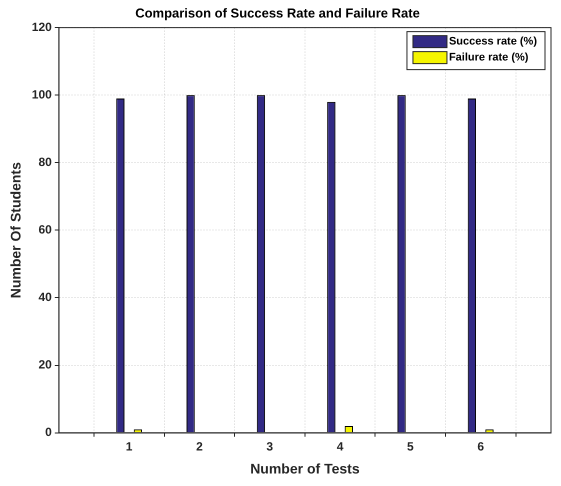 Image resolution: width=561 pixels, height=486 pixels. I want to click on x-tick-label: 3, so click(270, 446).